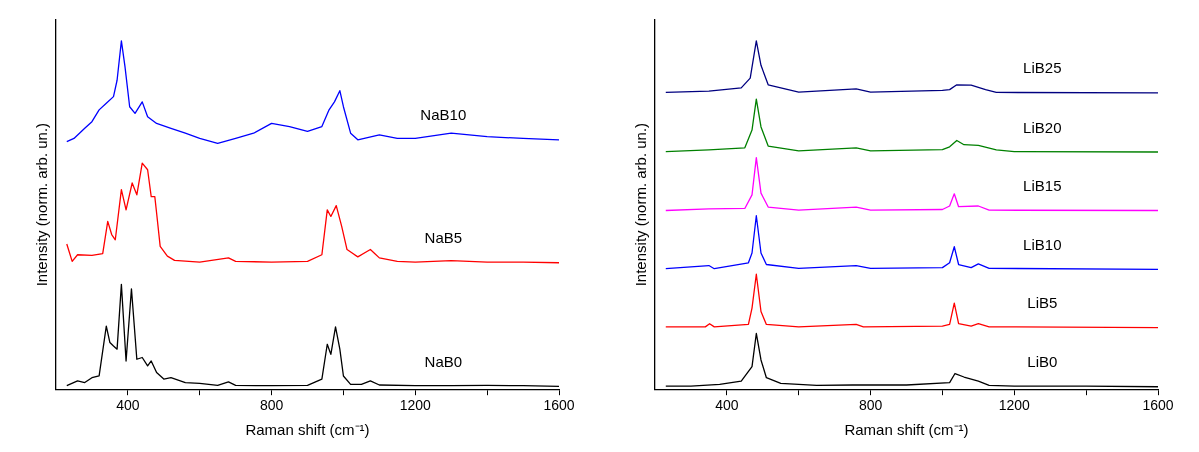 The height and width of the screenshot is (452, 1199). Describe the element at coordinates (443, 238) in the screenshot. I see `series-label: NaB5` at that location.